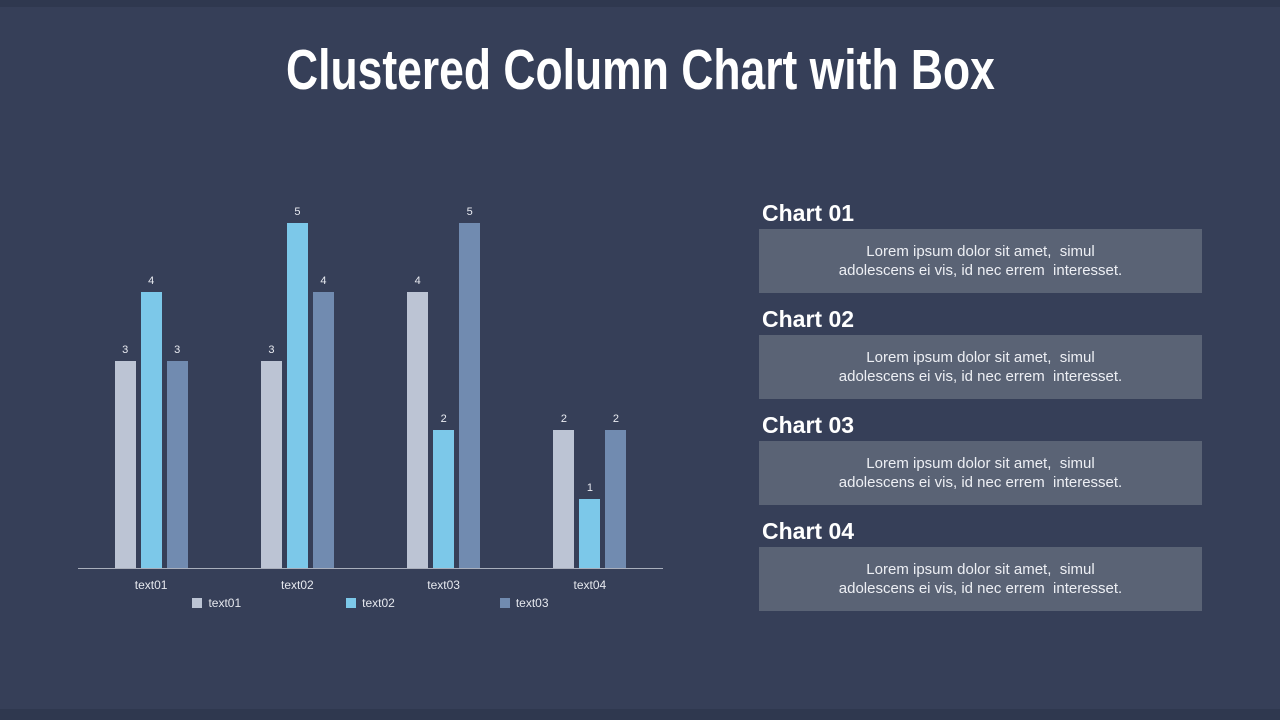 The height and width of the screenshot is (720, 1280). What do you see at coordinates (418, 421) in the screenshot?
I see `bar-text01-text03: 4` at bounding box center [418, 421].